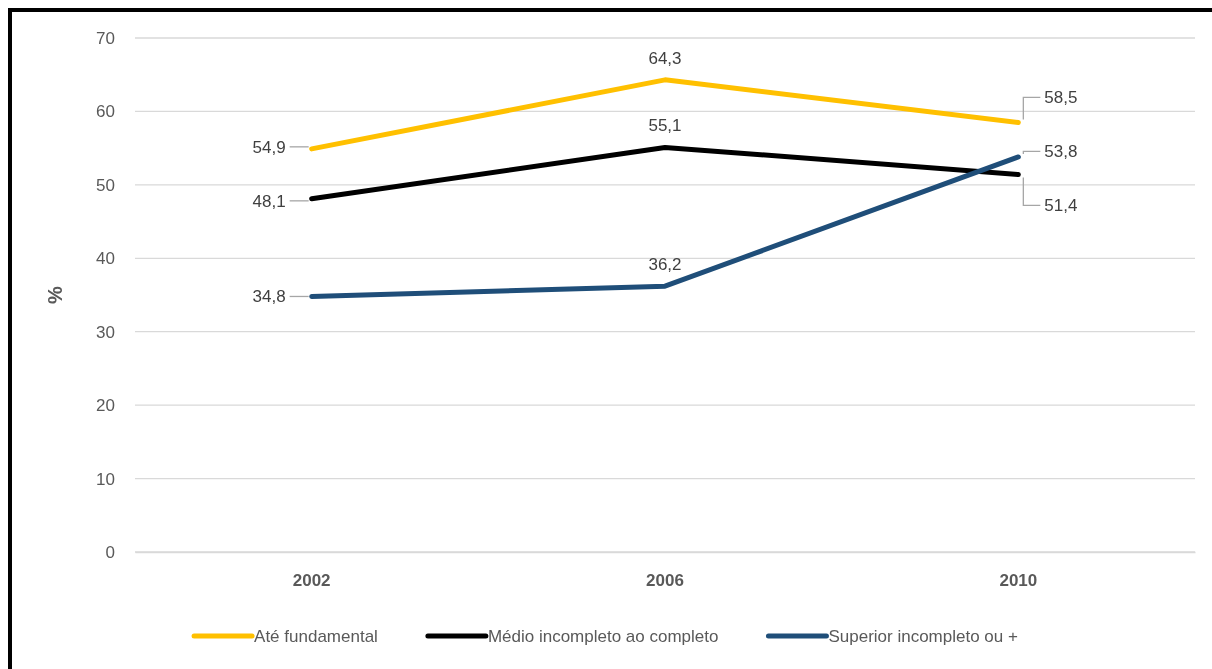 The image size is (1212, 669). Describe the element at coordinates (316, 636) in the screenshot. I see `legend-label: Até fundamental` at that location.